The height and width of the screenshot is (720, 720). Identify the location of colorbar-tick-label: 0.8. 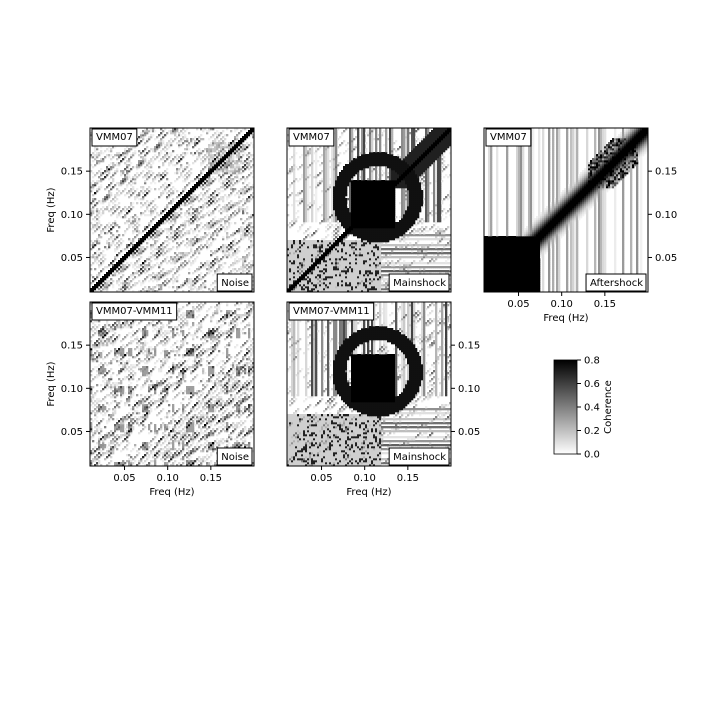
(592, 361).